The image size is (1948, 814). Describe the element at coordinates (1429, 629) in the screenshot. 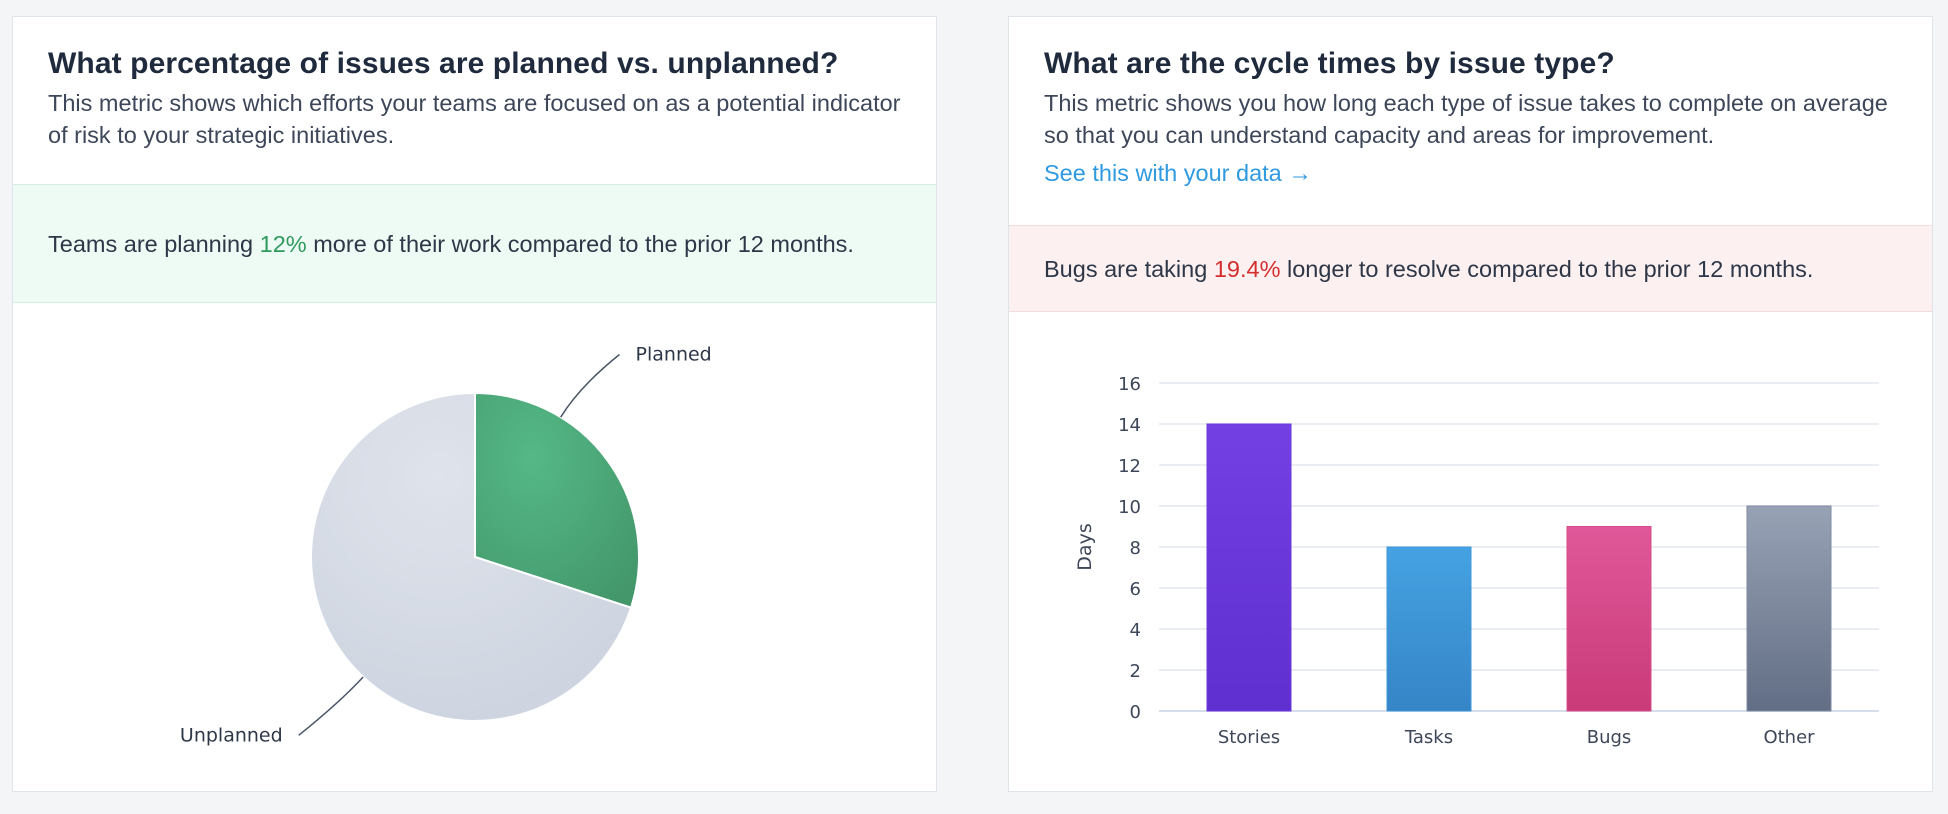

I see `bar-tasks` at that location.